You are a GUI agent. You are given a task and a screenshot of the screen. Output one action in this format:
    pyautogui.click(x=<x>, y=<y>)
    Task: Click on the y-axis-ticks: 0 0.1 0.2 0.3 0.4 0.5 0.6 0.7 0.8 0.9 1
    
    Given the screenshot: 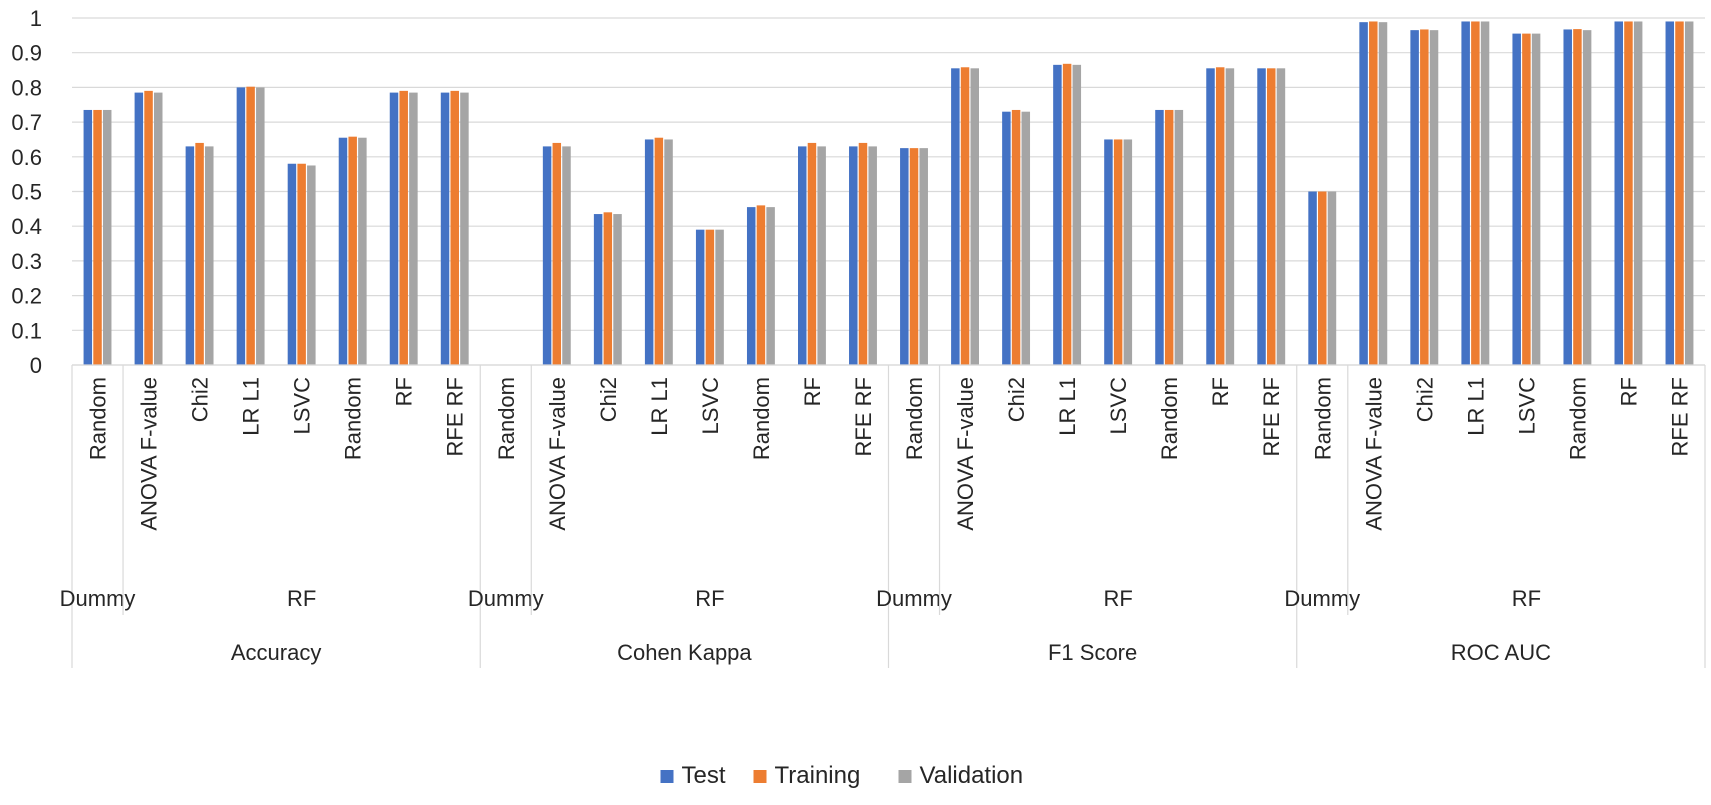 What is the action you would take?
    pyautogui.click(x=26, y=192)
    